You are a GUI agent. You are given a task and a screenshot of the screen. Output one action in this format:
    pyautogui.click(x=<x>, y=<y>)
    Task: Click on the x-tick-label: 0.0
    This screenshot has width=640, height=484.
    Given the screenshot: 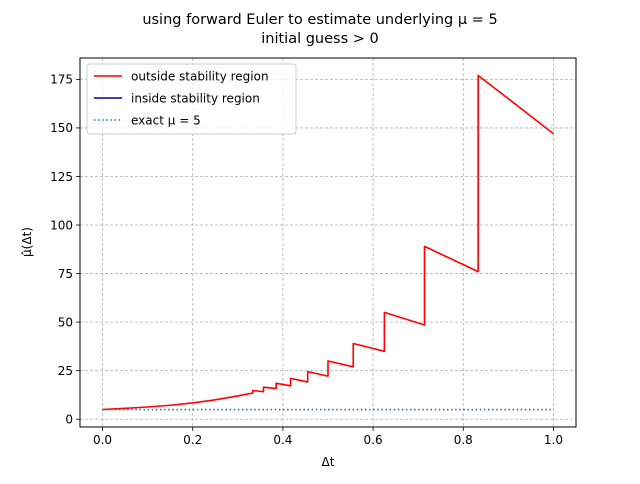 What is the action you would take?
    pyautogui.click(x=102, y=440)
    